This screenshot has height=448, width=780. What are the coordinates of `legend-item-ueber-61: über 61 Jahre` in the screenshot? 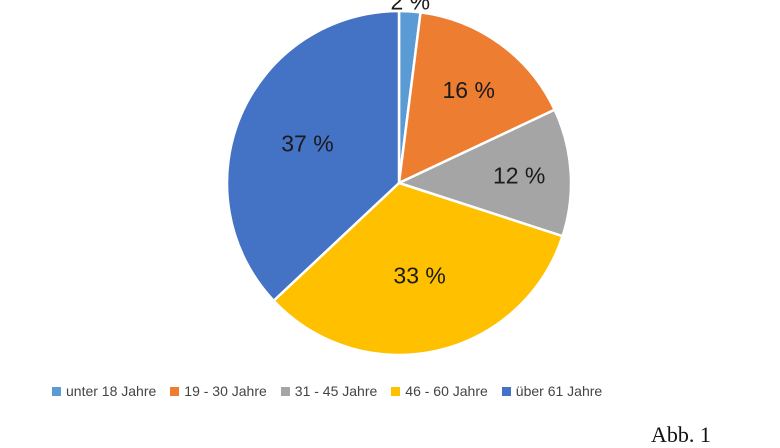 It's located at (552, 391).